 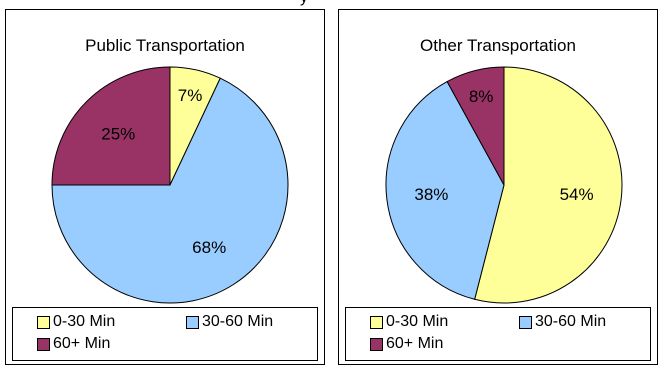 I want to click on pie-data-label-0-30-min: 7%, so click(x=190, y=95).